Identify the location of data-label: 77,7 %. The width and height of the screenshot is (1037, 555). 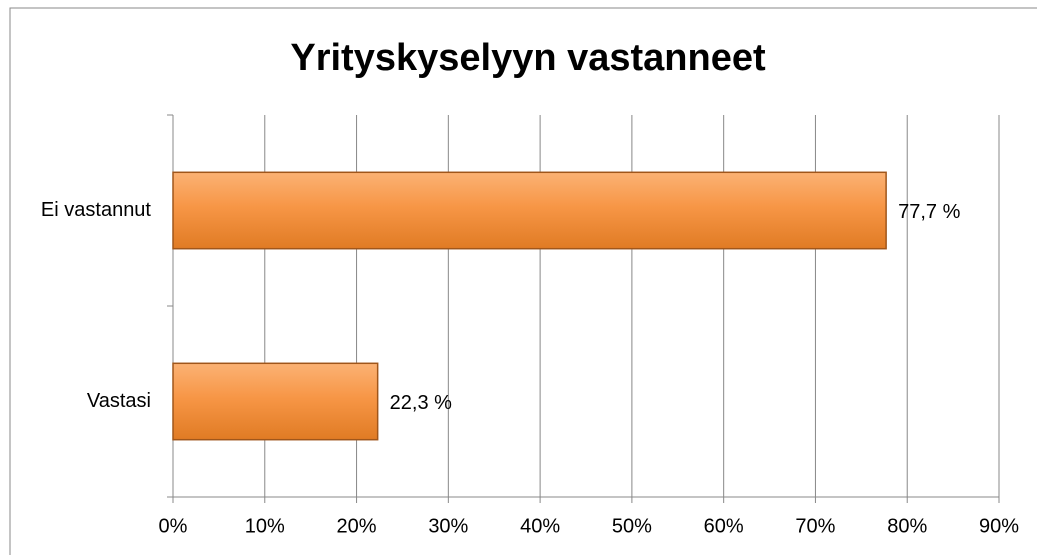
(929, 212).